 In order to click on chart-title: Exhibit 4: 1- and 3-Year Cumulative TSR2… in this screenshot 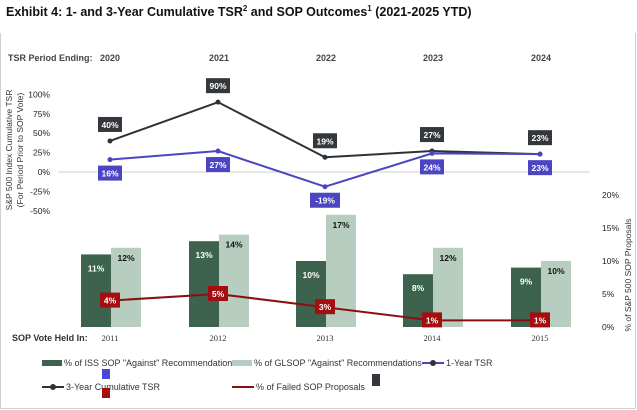, I will do `click(239, 11)`.